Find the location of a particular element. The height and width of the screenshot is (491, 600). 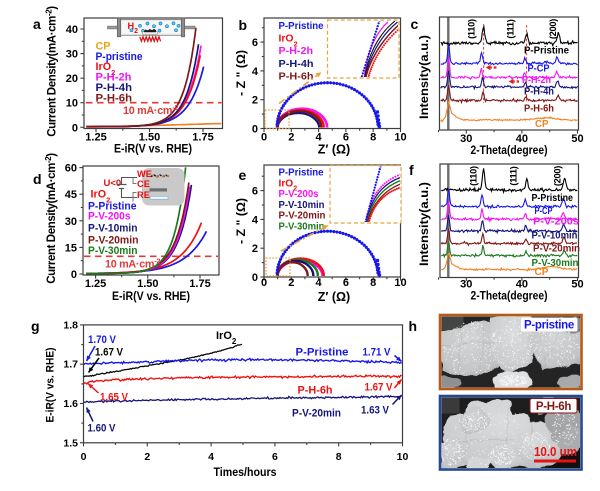

svg-text: U<0 is located at coordinates (113, 183).